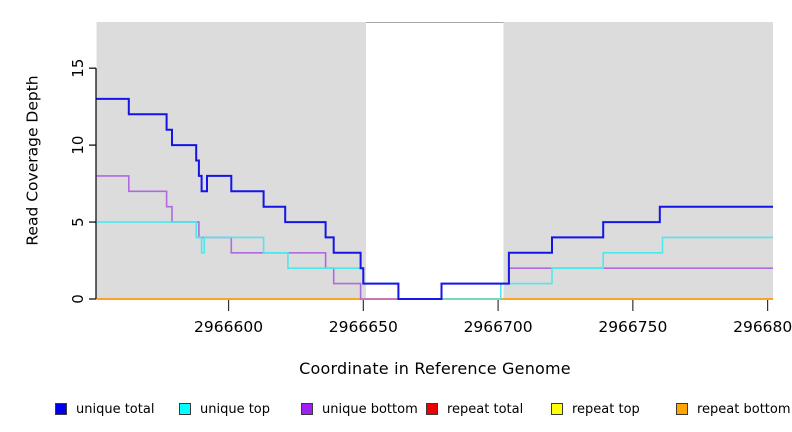  What do you see at coordinates (78, 222) in the screenshot?
I see `y-tick-label: 5` at bounding box center [78, 222].